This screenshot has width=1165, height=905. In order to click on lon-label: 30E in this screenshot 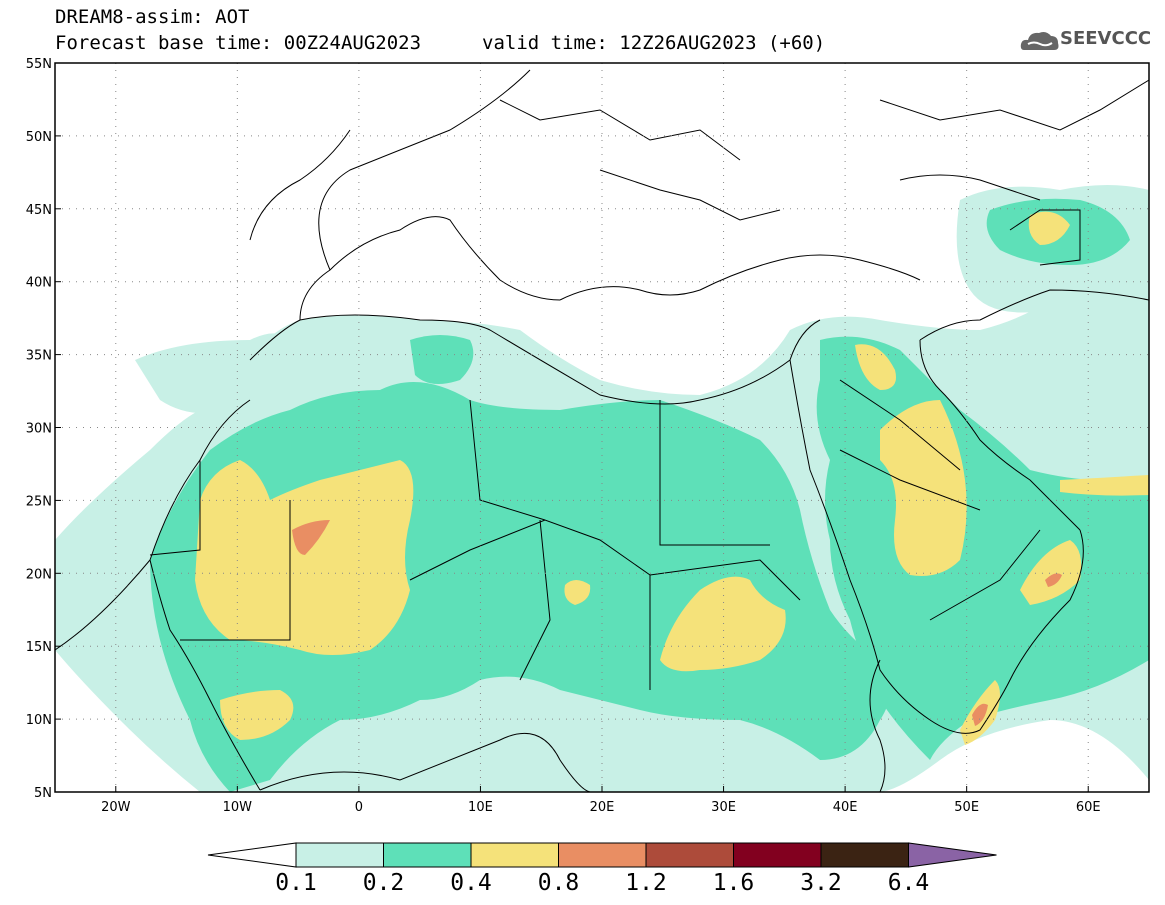, I will do `click(723, 807)`.